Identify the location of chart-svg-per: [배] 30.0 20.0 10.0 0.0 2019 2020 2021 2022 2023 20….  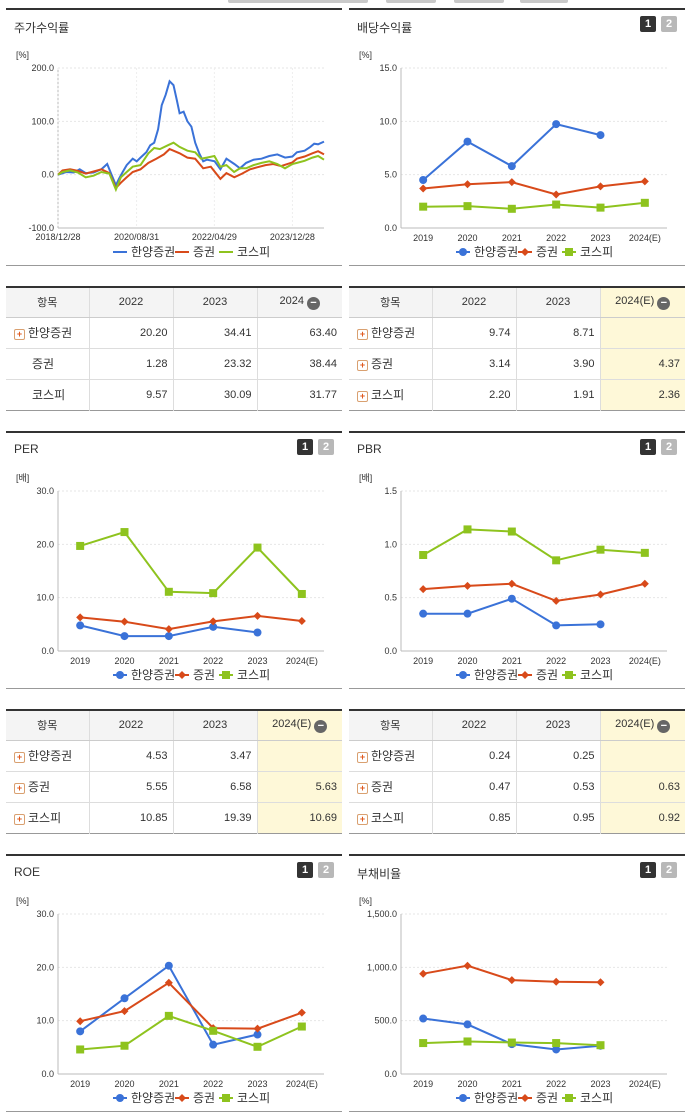
(170, 577).